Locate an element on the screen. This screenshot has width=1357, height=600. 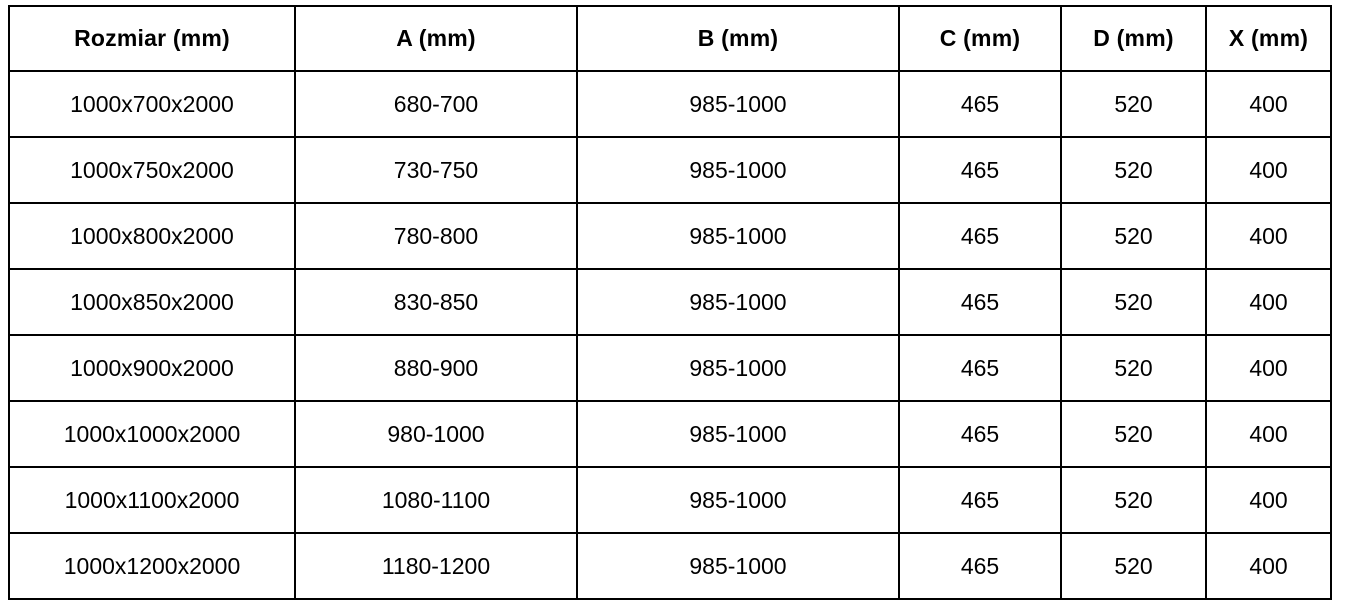
column-header-x: X (mm) is located at coordinates (1268, 38).